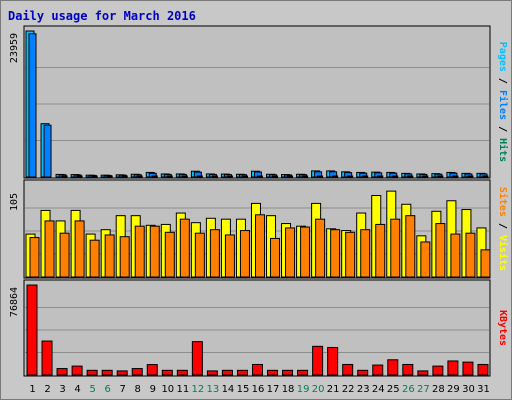 The width and height of the screenshot is (512, 400). What do you see at coordinates (153, 389) in the screenshot?
I see `x-tick-label-day-9: 9` at bounding box center [153, 389].